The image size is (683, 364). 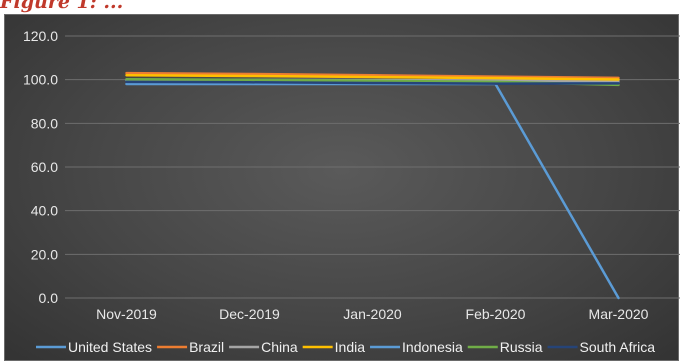 What do you see at coordinates (44, 167) in the screenshot?
I see `y-tick-label: 60.0` at bounding box center [44, 167].